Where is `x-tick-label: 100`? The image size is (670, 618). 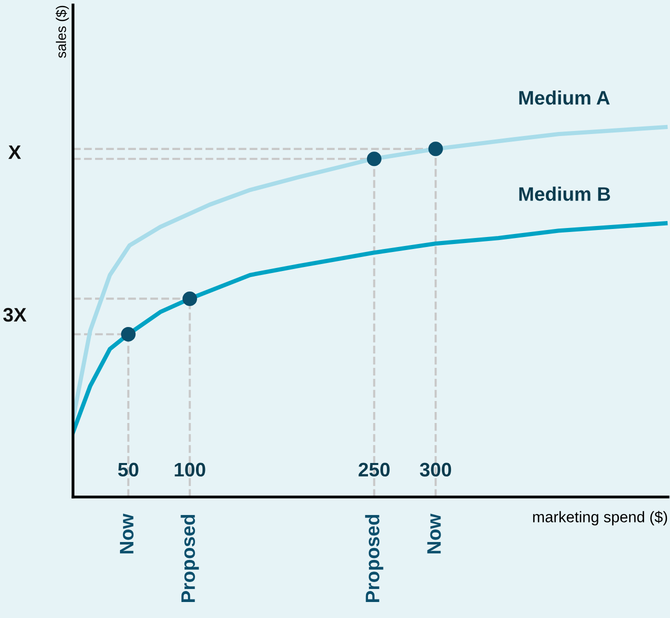
x-tick-label: 100 is located at coordinates (190, 469).